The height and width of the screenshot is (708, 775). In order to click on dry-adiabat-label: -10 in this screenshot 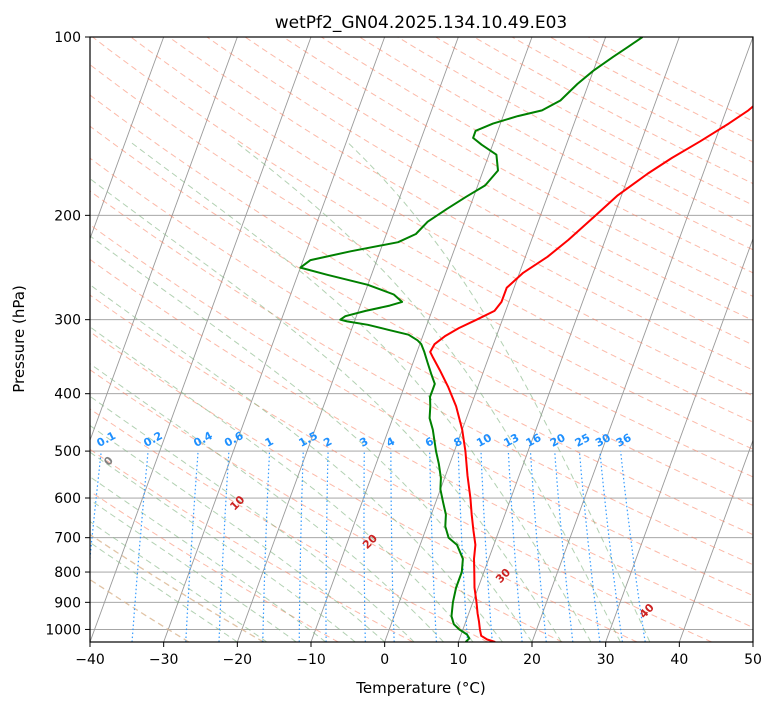, I will do `click(18, 440)`.